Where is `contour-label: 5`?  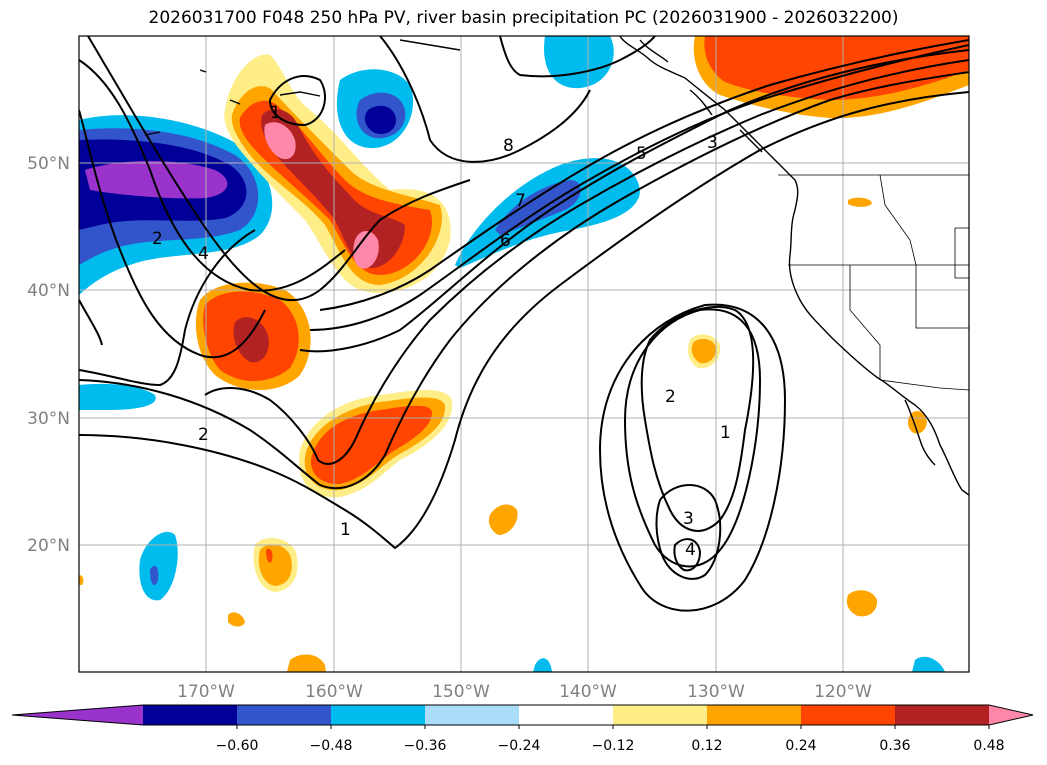
contour-label: 5 is located at coordinates (641, 154).